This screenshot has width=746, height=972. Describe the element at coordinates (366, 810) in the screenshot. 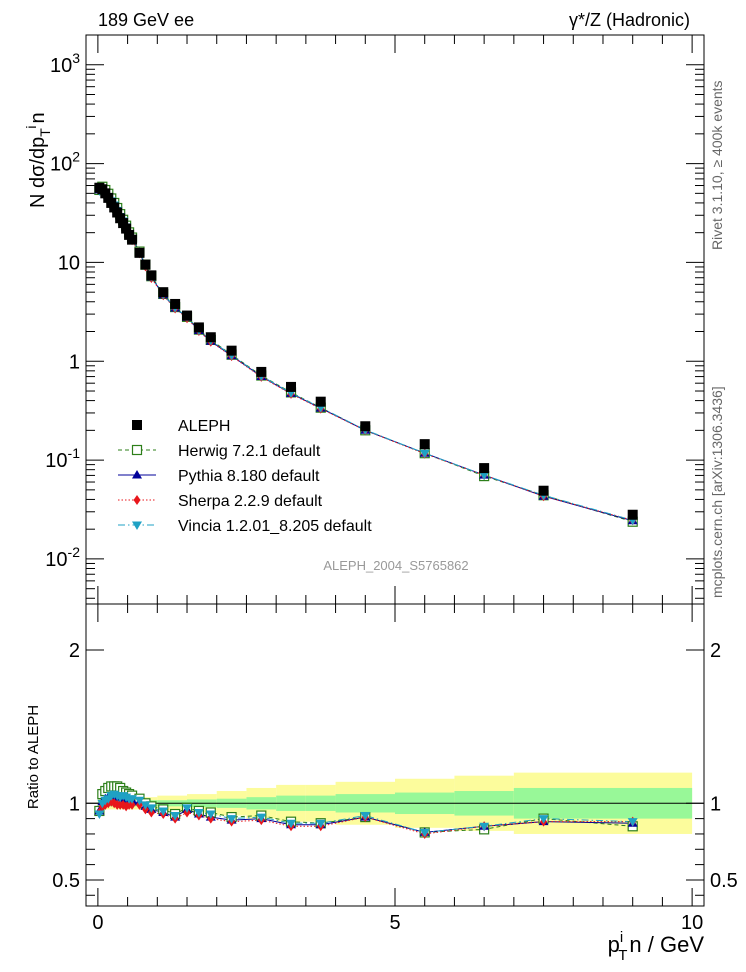

I see `ratio-markers` at that location.